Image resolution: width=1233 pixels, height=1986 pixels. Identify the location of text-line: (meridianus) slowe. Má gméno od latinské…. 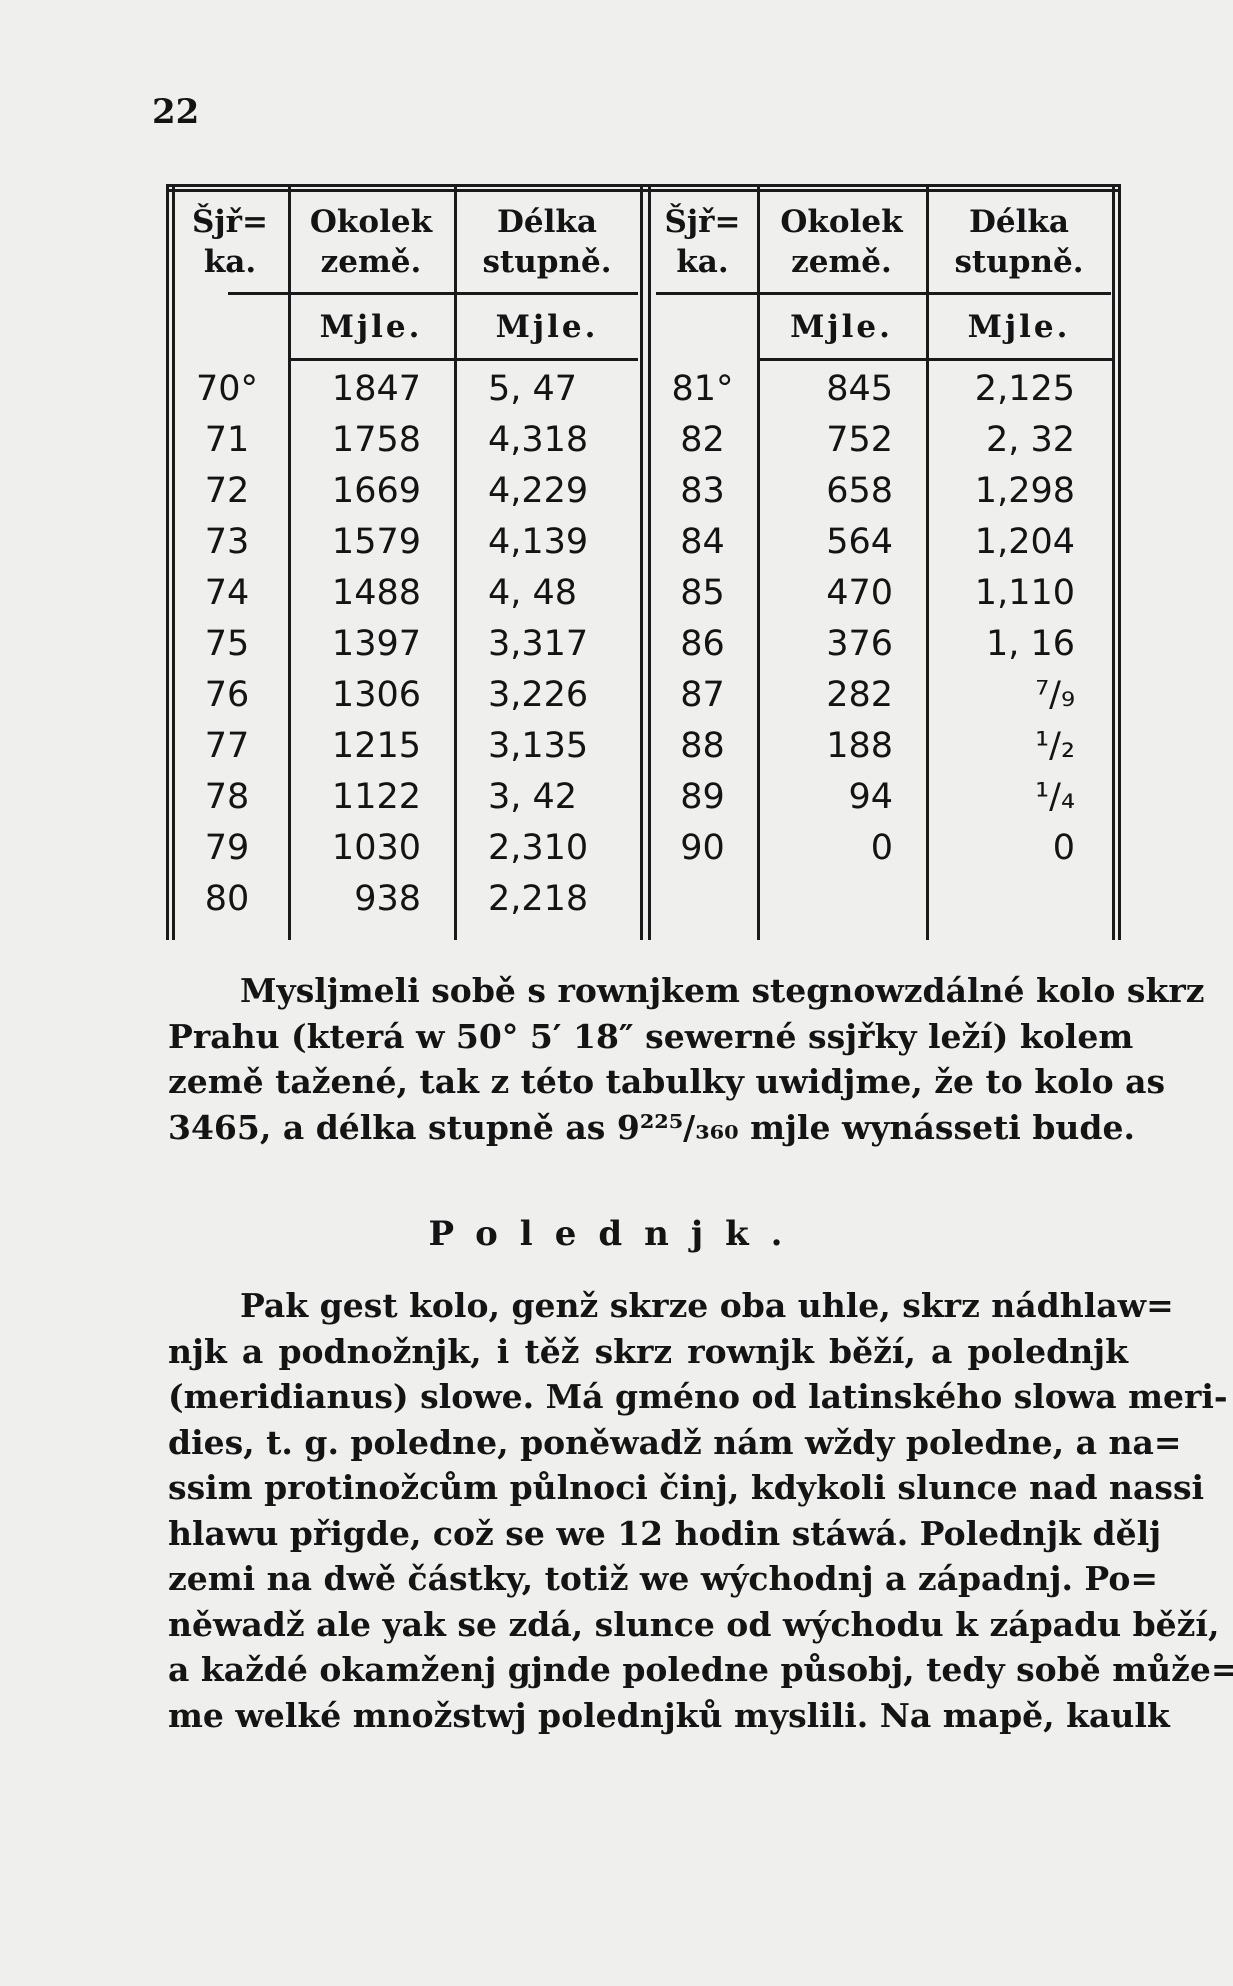
(698, 1396).